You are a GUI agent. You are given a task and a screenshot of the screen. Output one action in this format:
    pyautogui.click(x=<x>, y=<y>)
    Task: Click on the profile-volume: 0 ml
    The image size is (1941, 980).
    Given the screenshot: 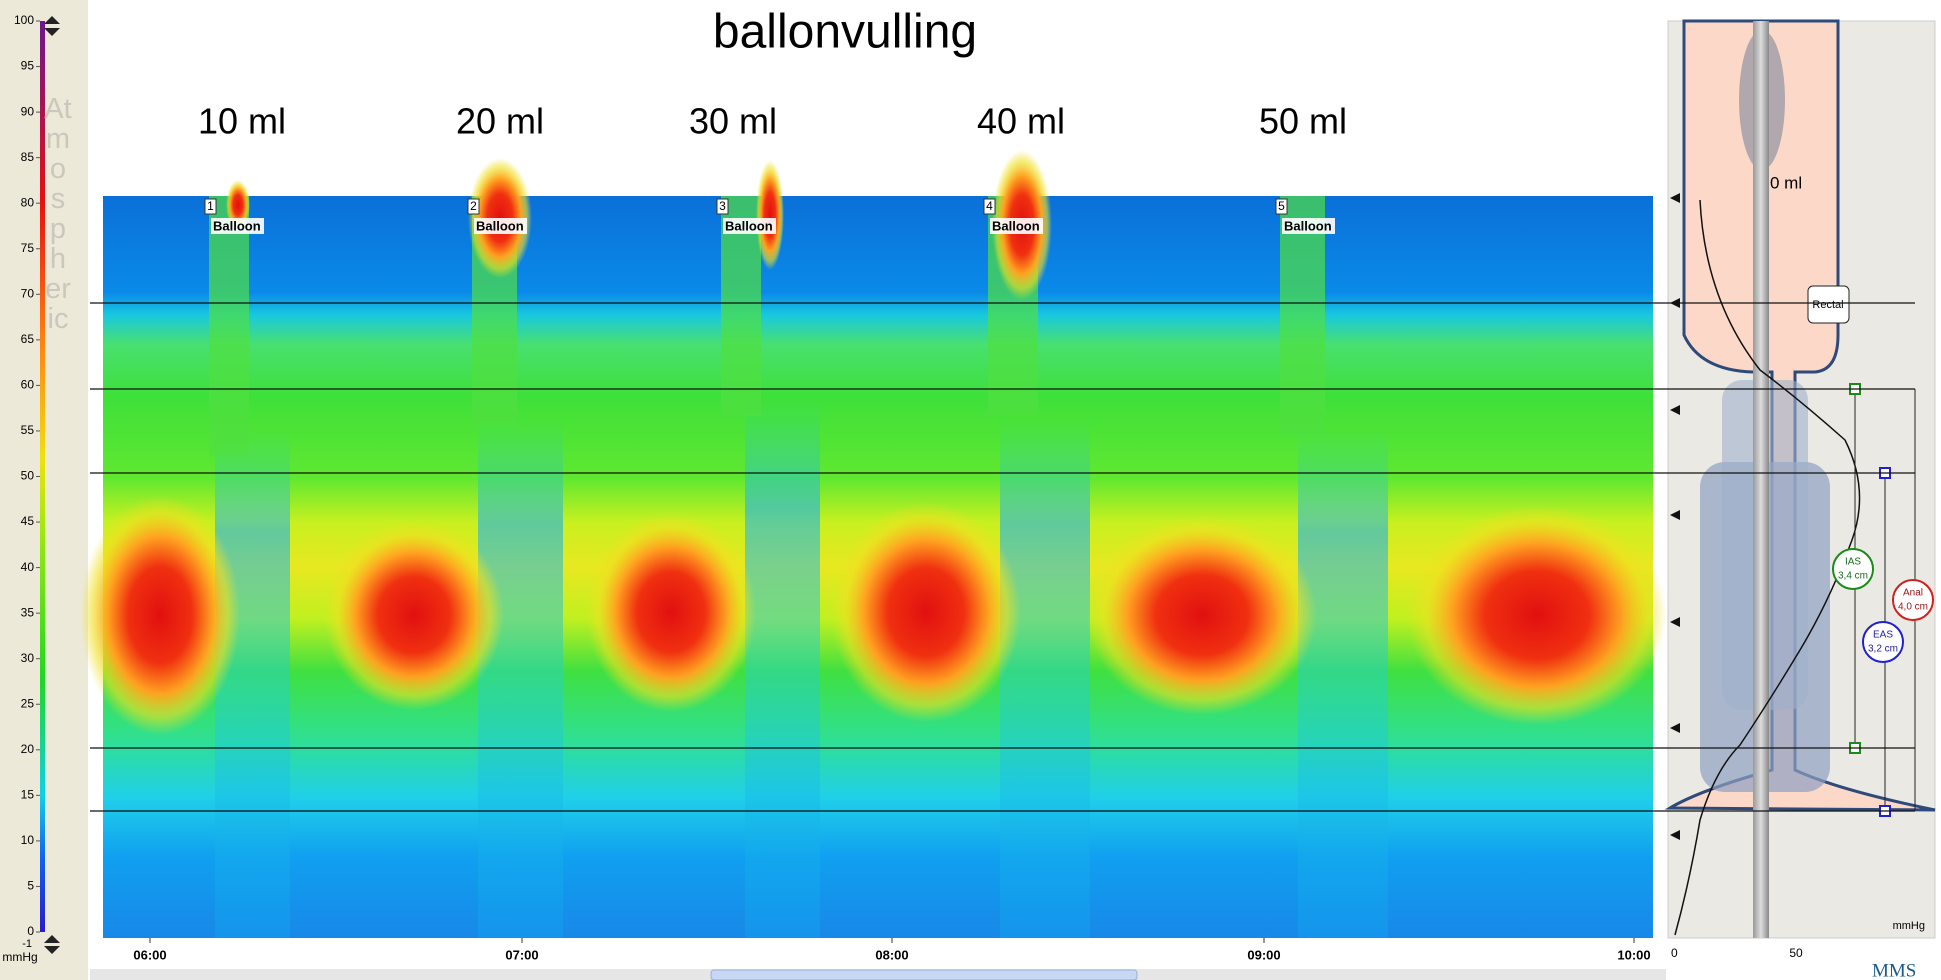 What is the action you would take?
    pyautogui.click(x=1786, y=182)
    